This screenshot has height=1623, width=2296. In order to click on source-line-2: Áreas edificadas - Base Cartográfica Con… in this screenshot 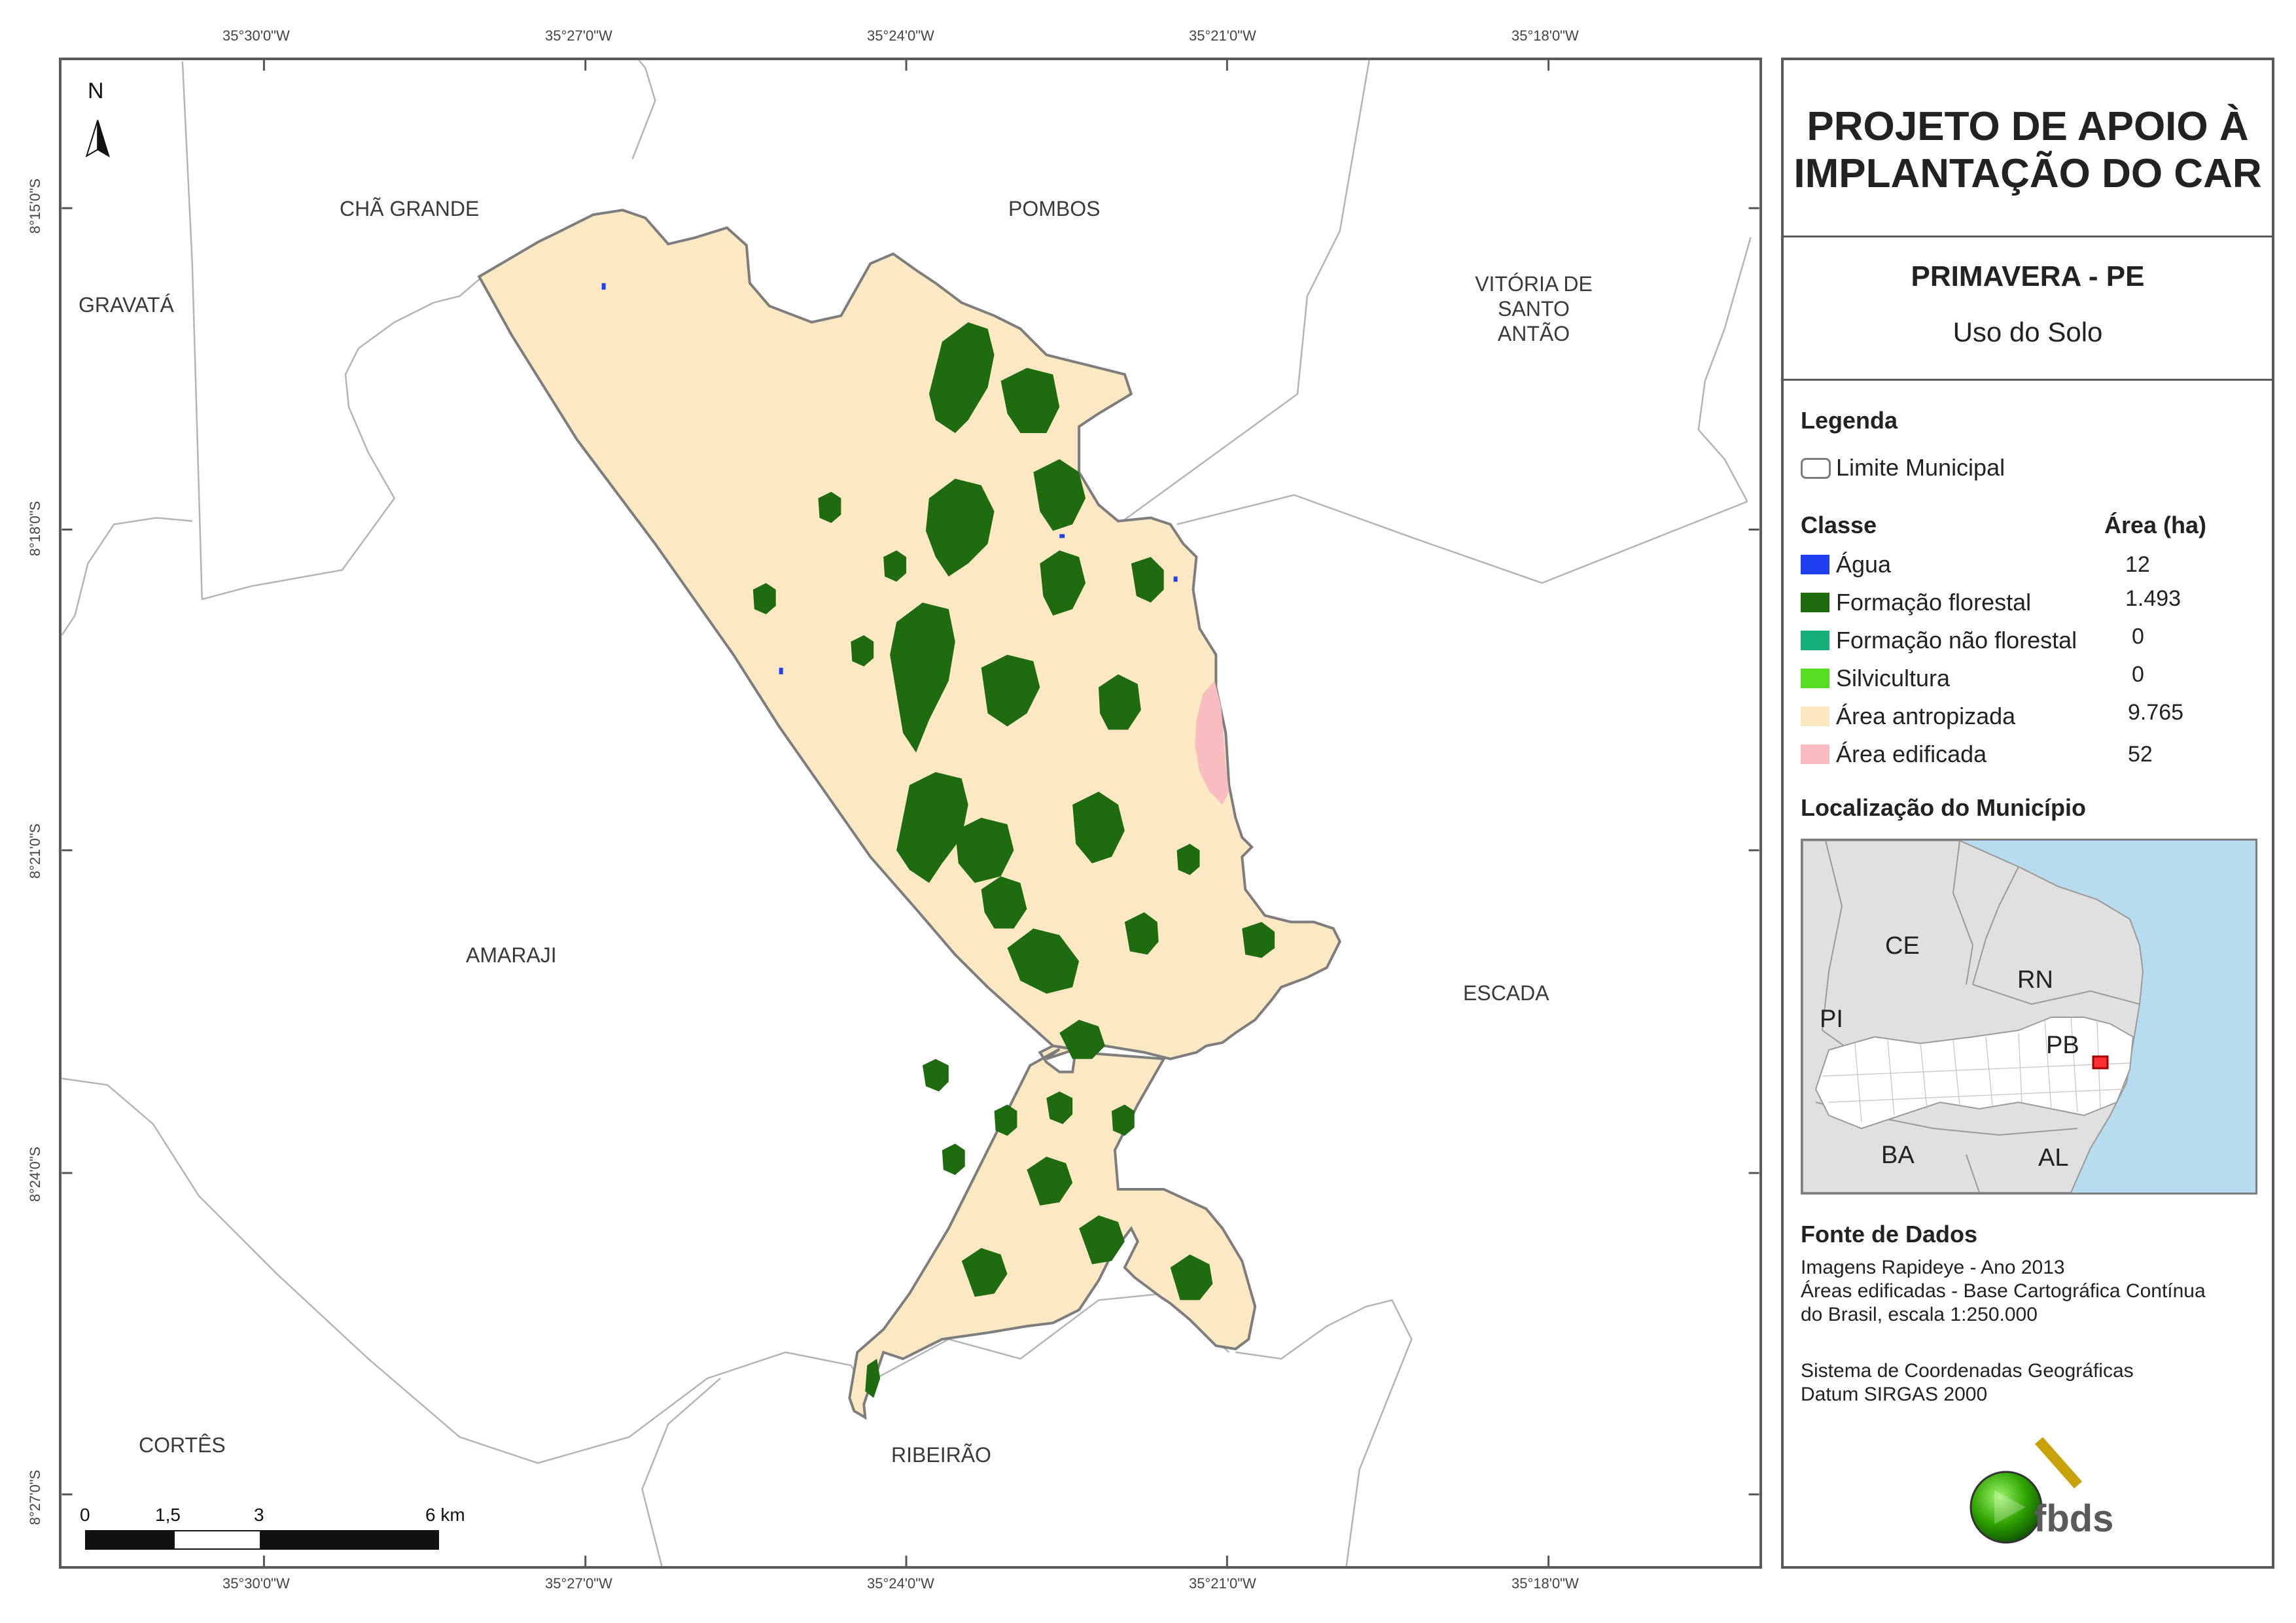, I will do `click(2004, 1291)`.